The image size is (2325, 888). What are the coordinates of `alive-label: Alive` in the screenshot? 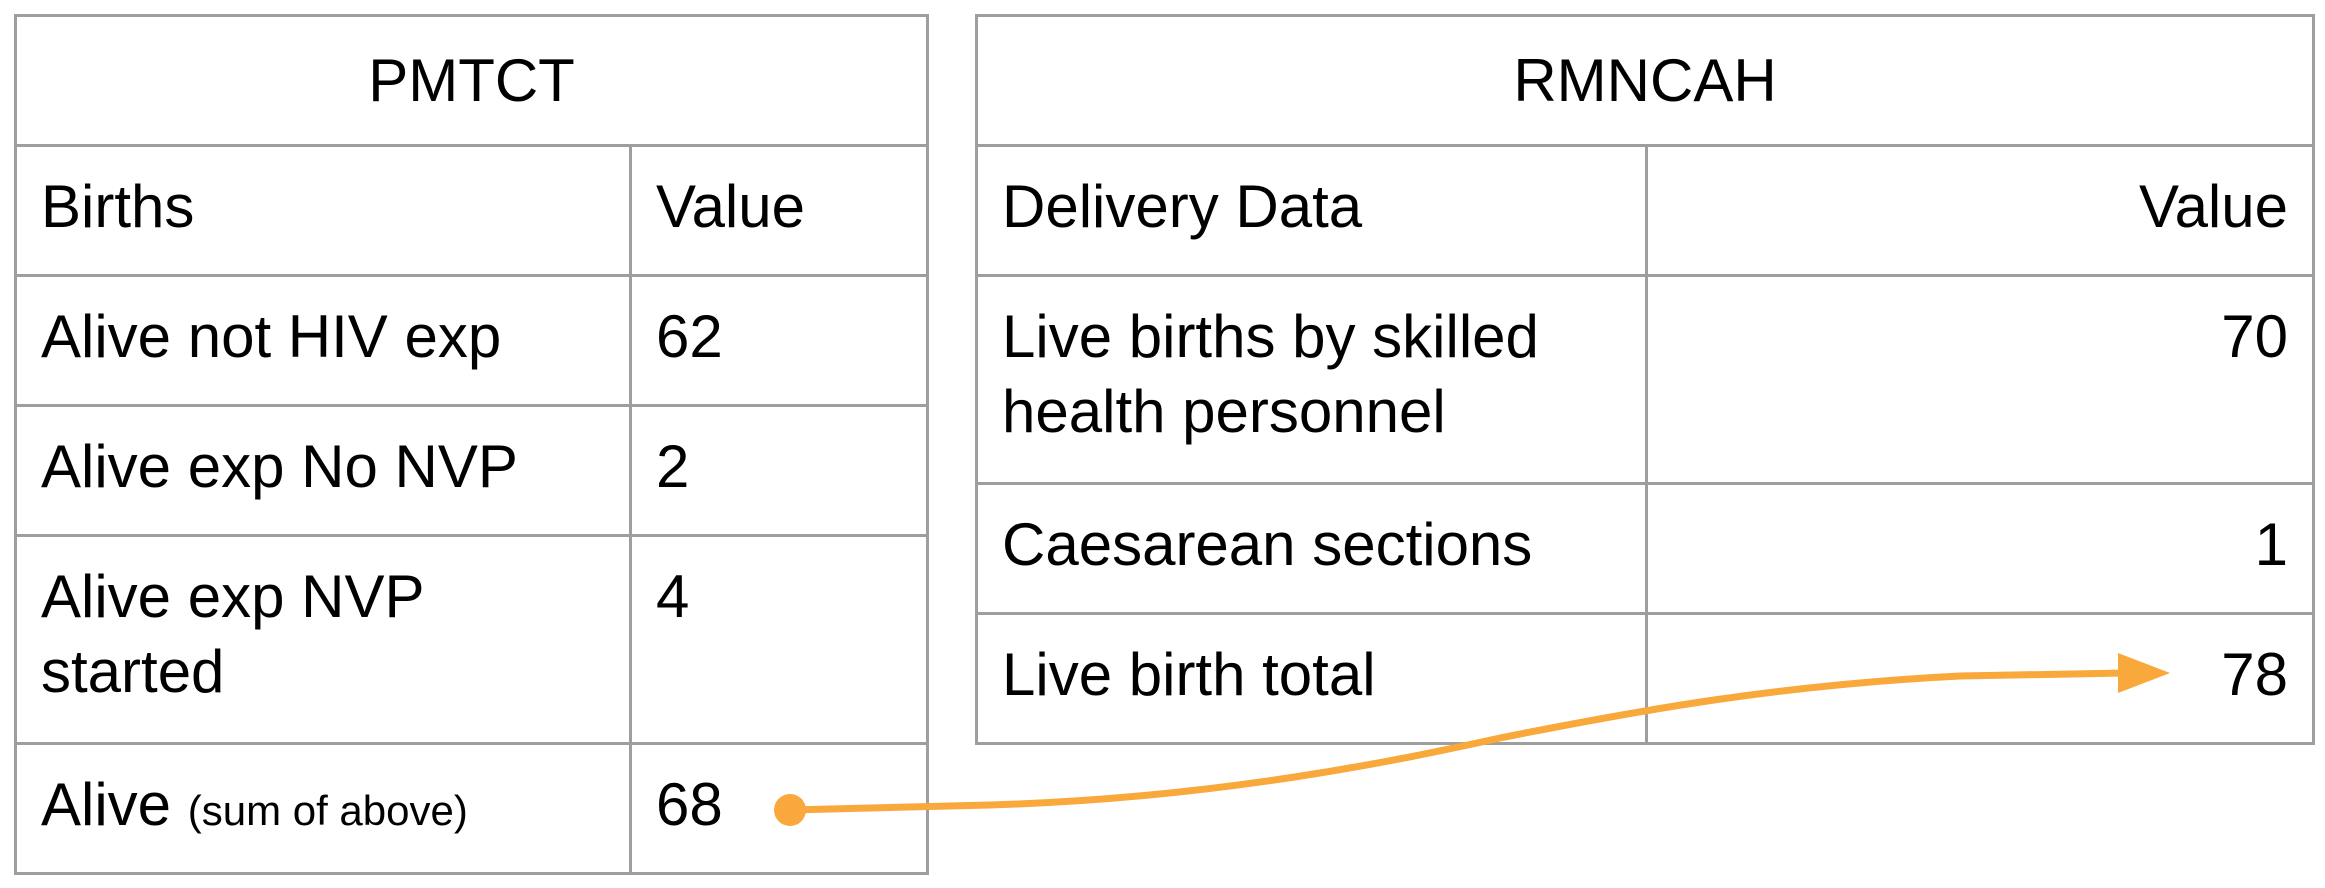 It's located at (106, 804).